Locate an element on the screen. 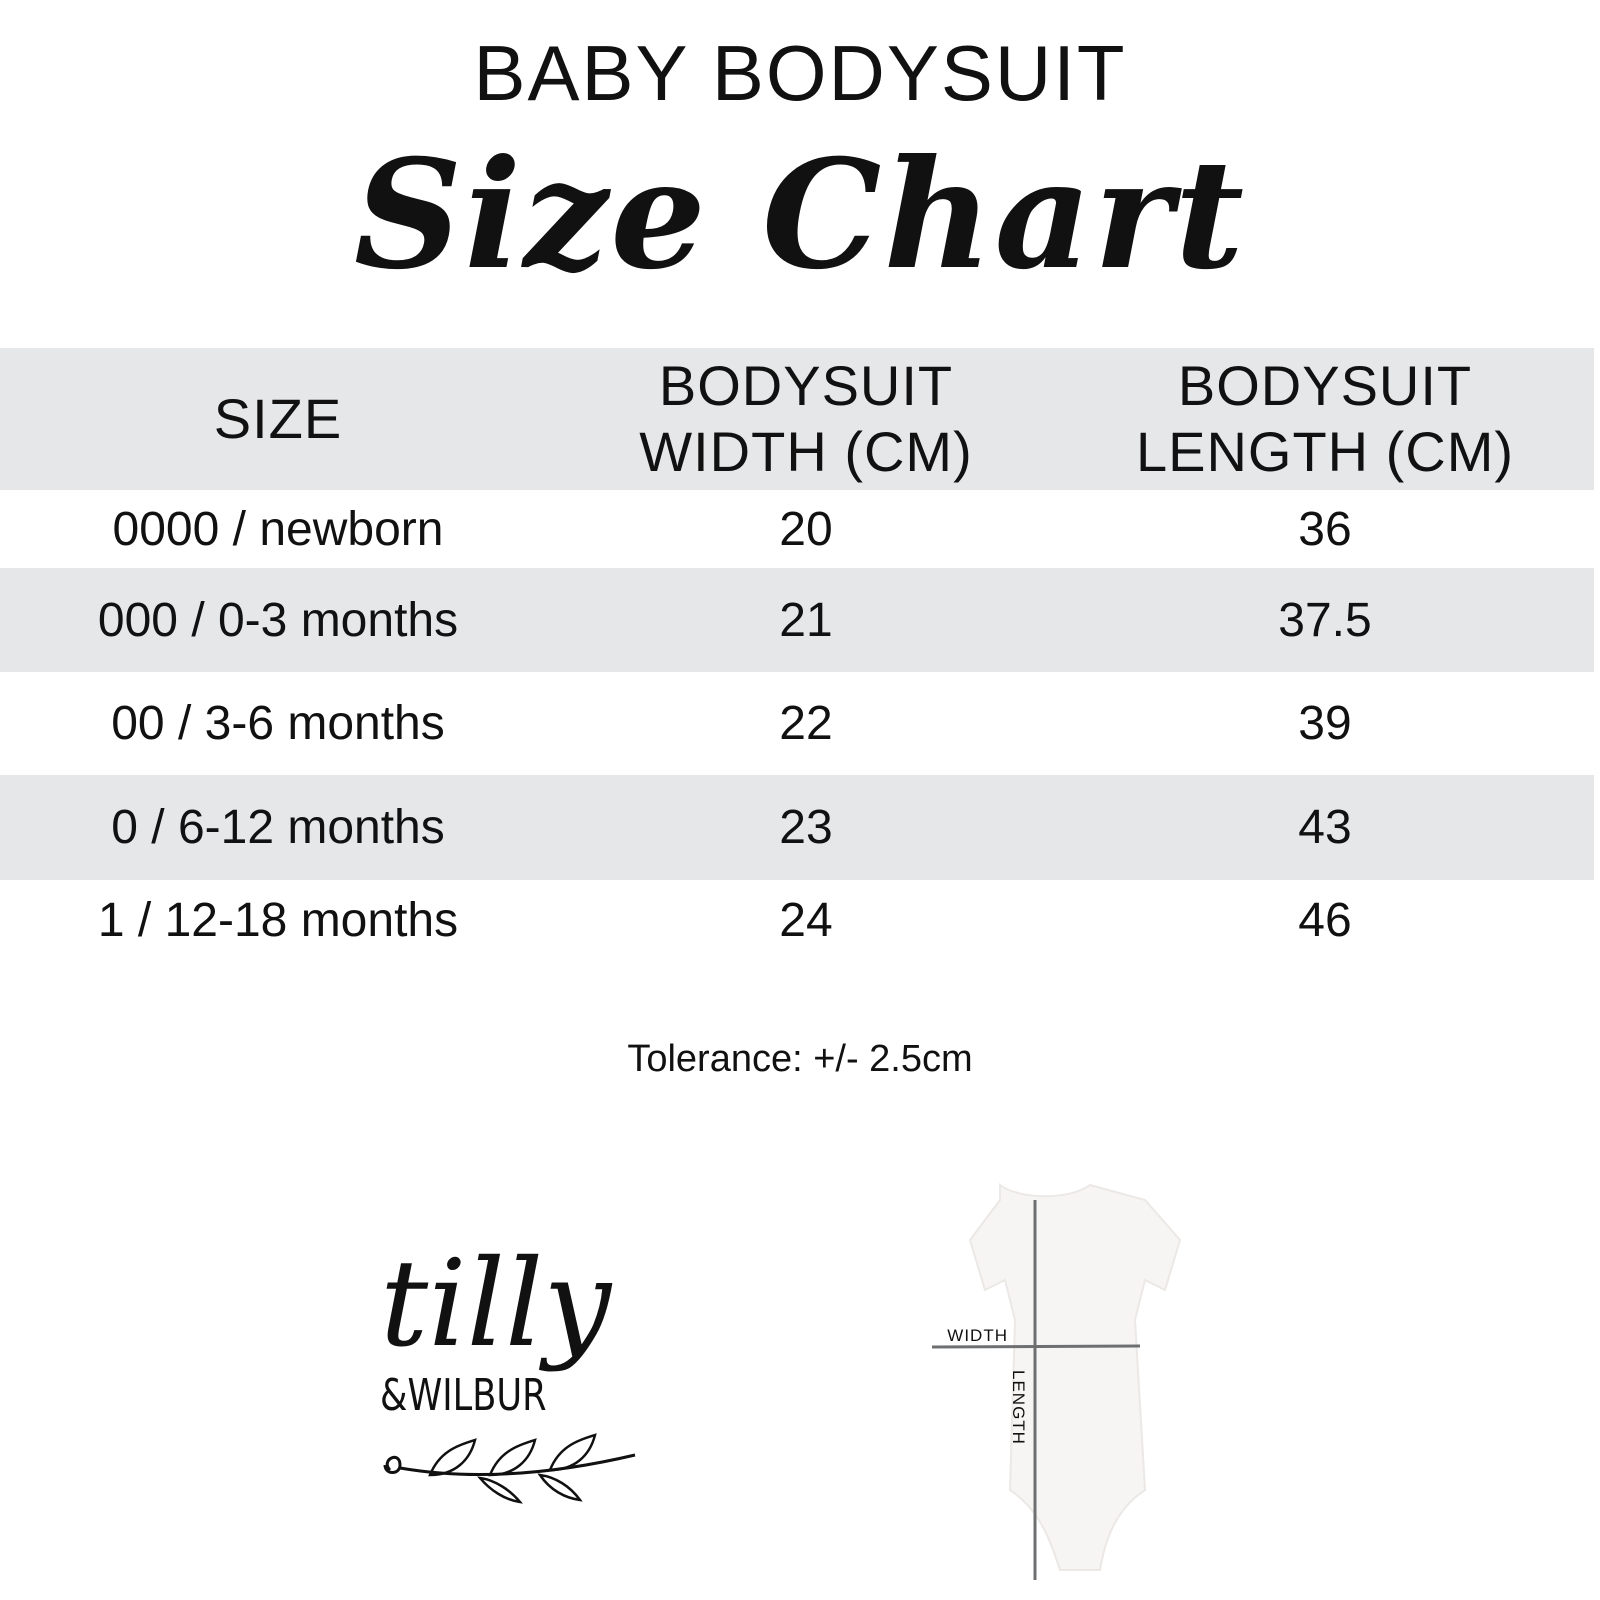 This screenshot has width=1600, height=1600. header-size: SIZE is located at coordinates (278, 418).